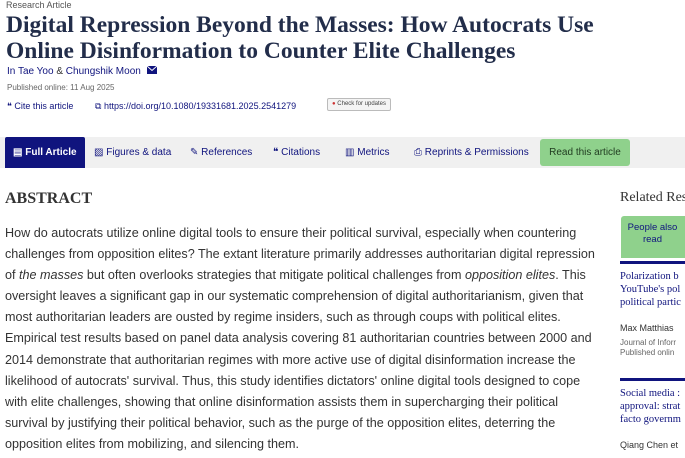  I want to click on item-published: Published onlin, so click(647, 352).